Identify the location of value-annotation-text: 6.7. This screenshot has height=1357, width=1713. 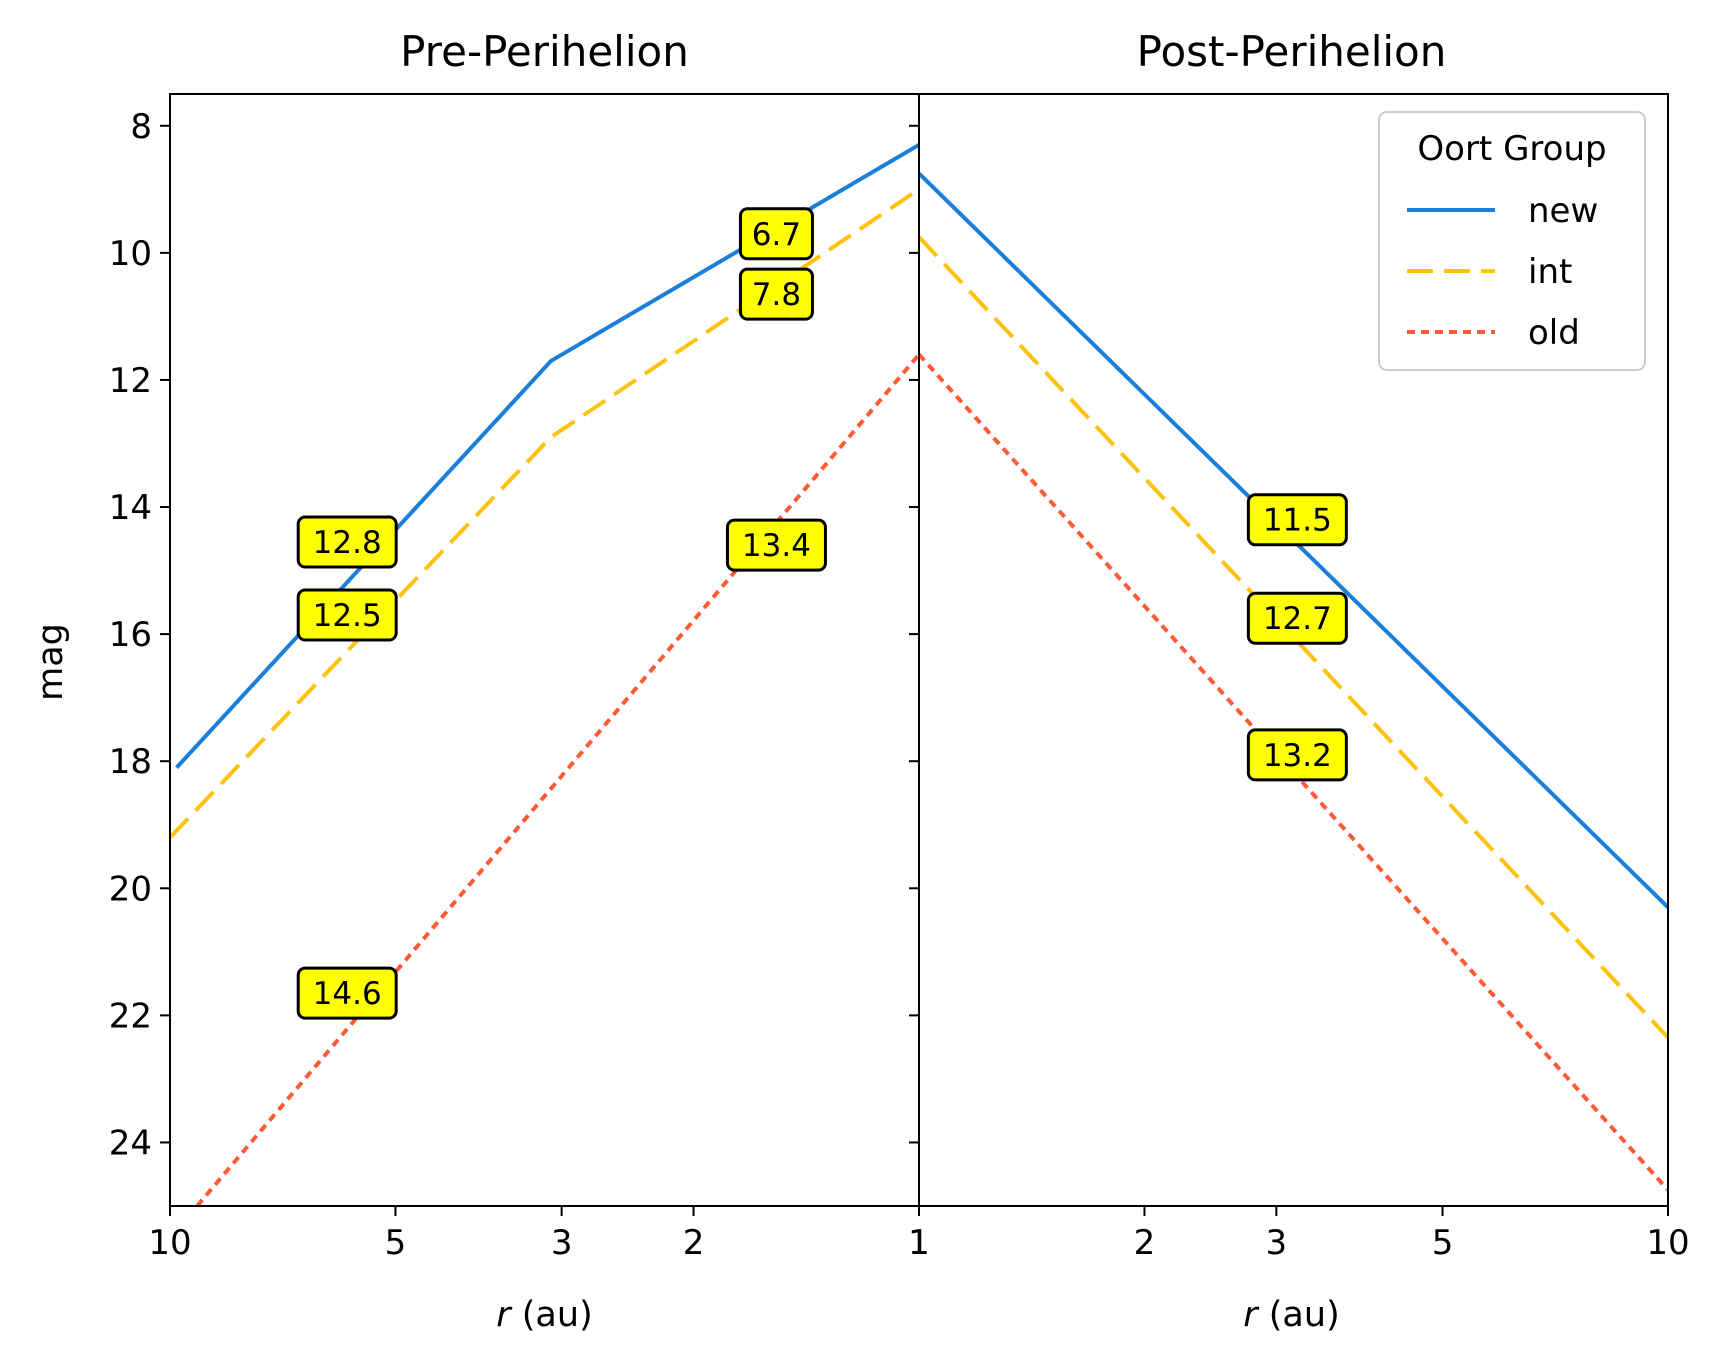
(776, 235).